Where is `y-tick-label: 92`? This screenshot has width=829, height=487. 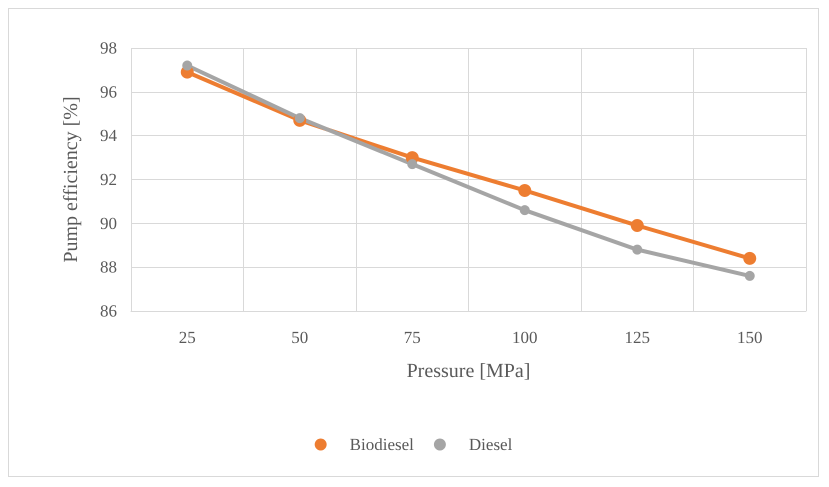 y-tick-label: 92 is located at coordinates (108, 179).